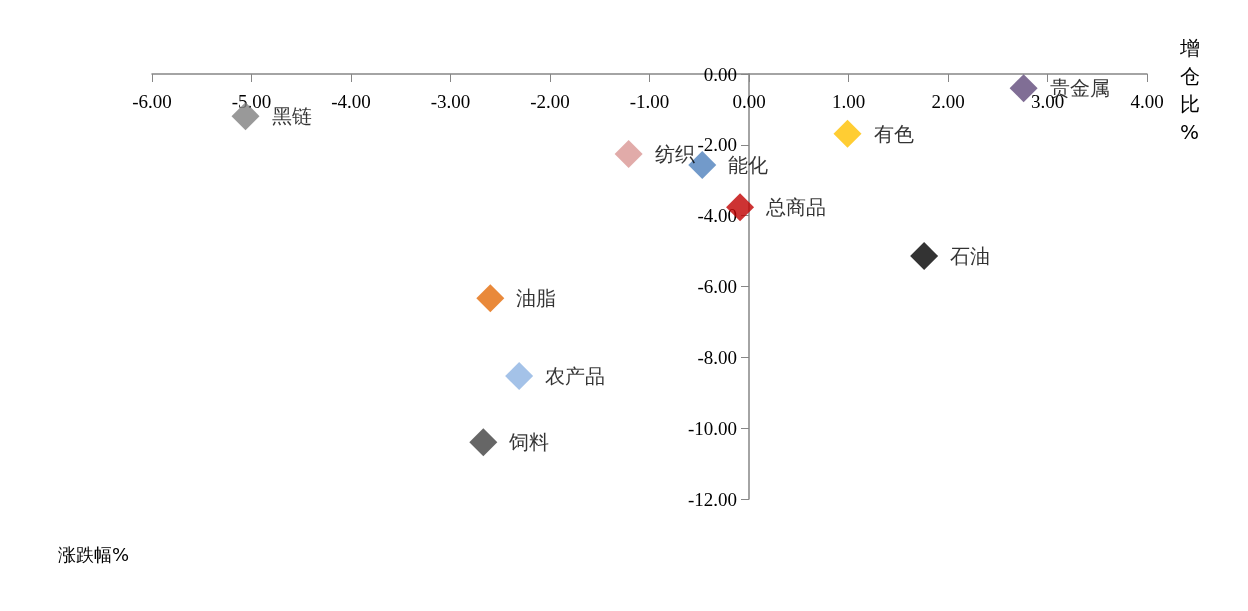 The width and height of the screenshot is (1248, 611). What do you see at coordinates (1189, 90) in the screenshot?
I see `y-axis-title: 增仓比%` at bounding box center [1189, 90].